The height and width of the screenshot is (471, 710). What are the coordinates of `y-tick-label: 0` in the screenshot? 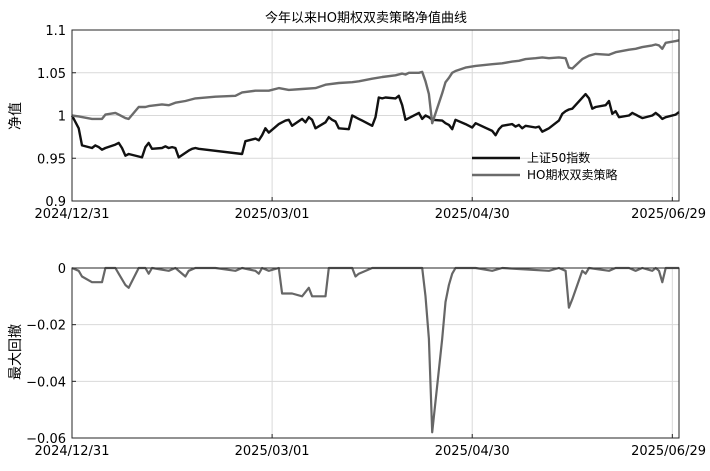 It's located at (62, 269).